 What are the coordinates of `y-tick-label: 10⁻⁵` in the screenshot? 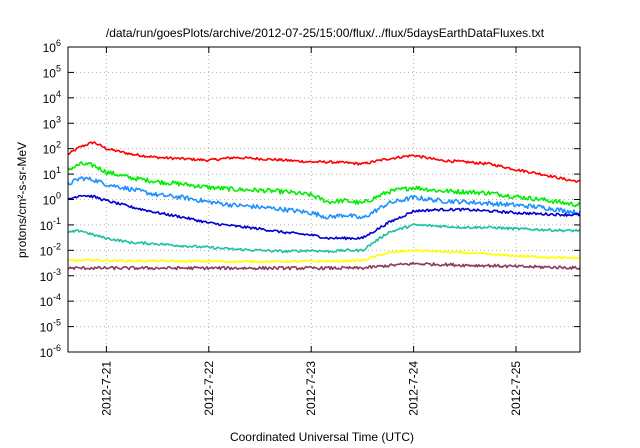 It's located at (50, 326).